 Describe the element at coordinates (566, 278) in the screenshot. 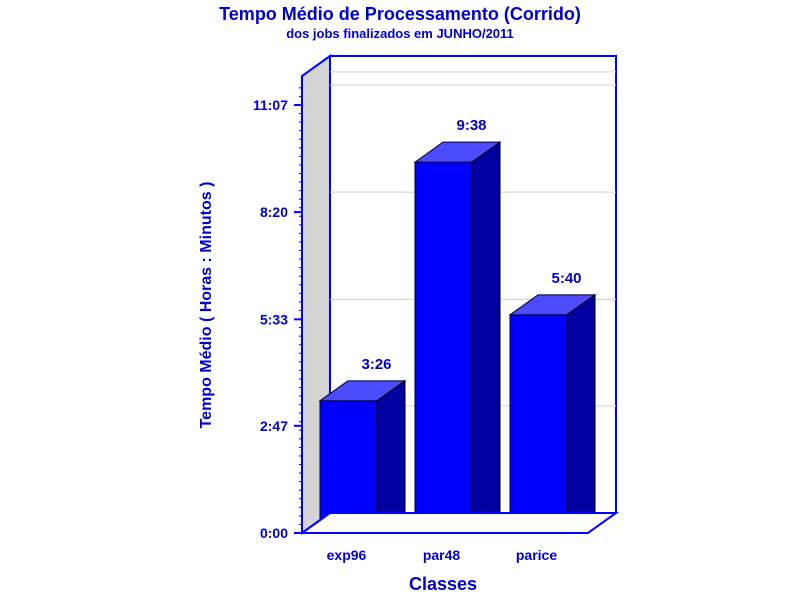

I see `value-label: 5:40` at that location.